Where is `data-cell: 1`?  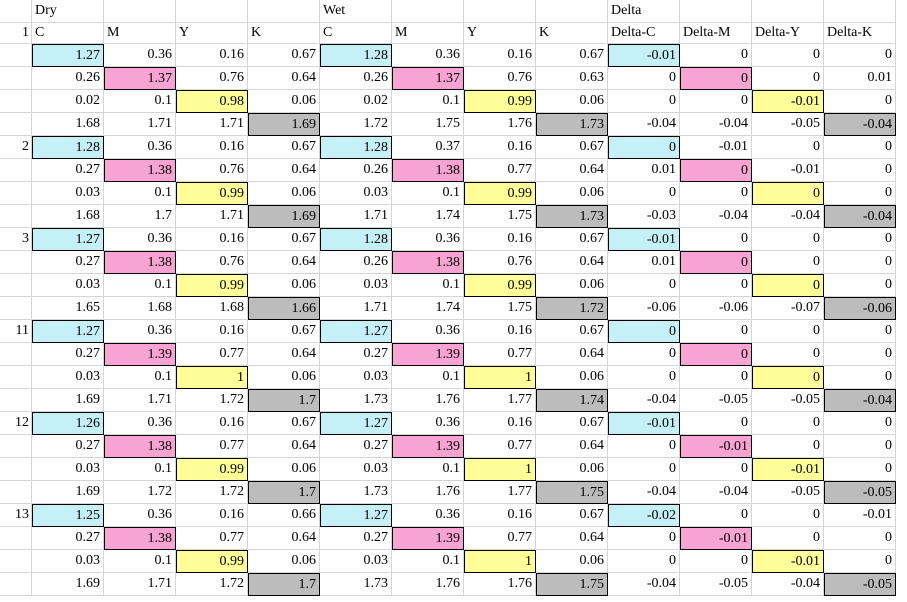 data-cell: 1 is located at coordinates (212, 377).